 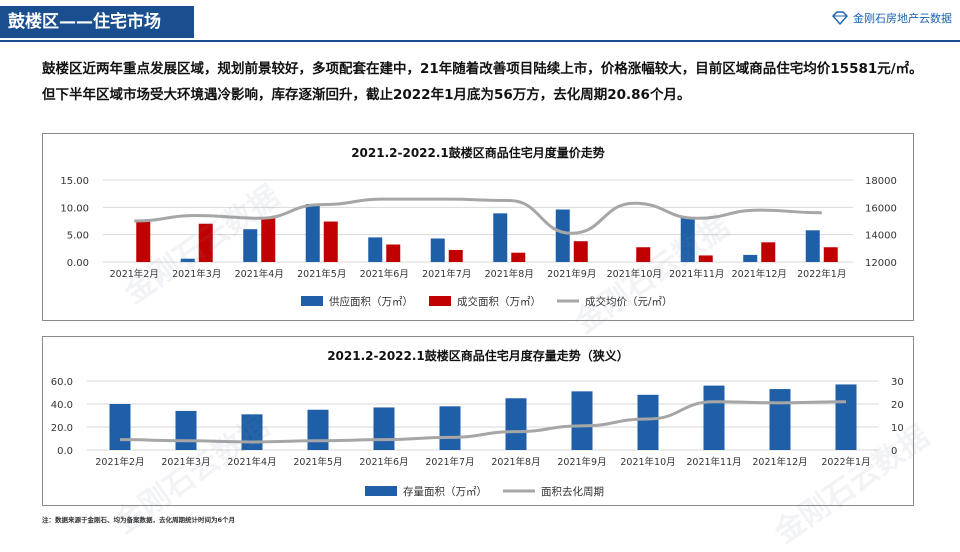 I want to click on left-tick-label: 10.00, so click(x=74, y=208).